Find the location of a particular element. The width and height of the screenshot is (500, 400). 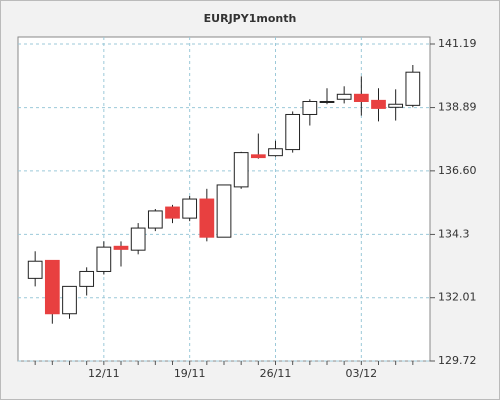

y-tick-label: 141.19 is located at coordinates (457, 43).